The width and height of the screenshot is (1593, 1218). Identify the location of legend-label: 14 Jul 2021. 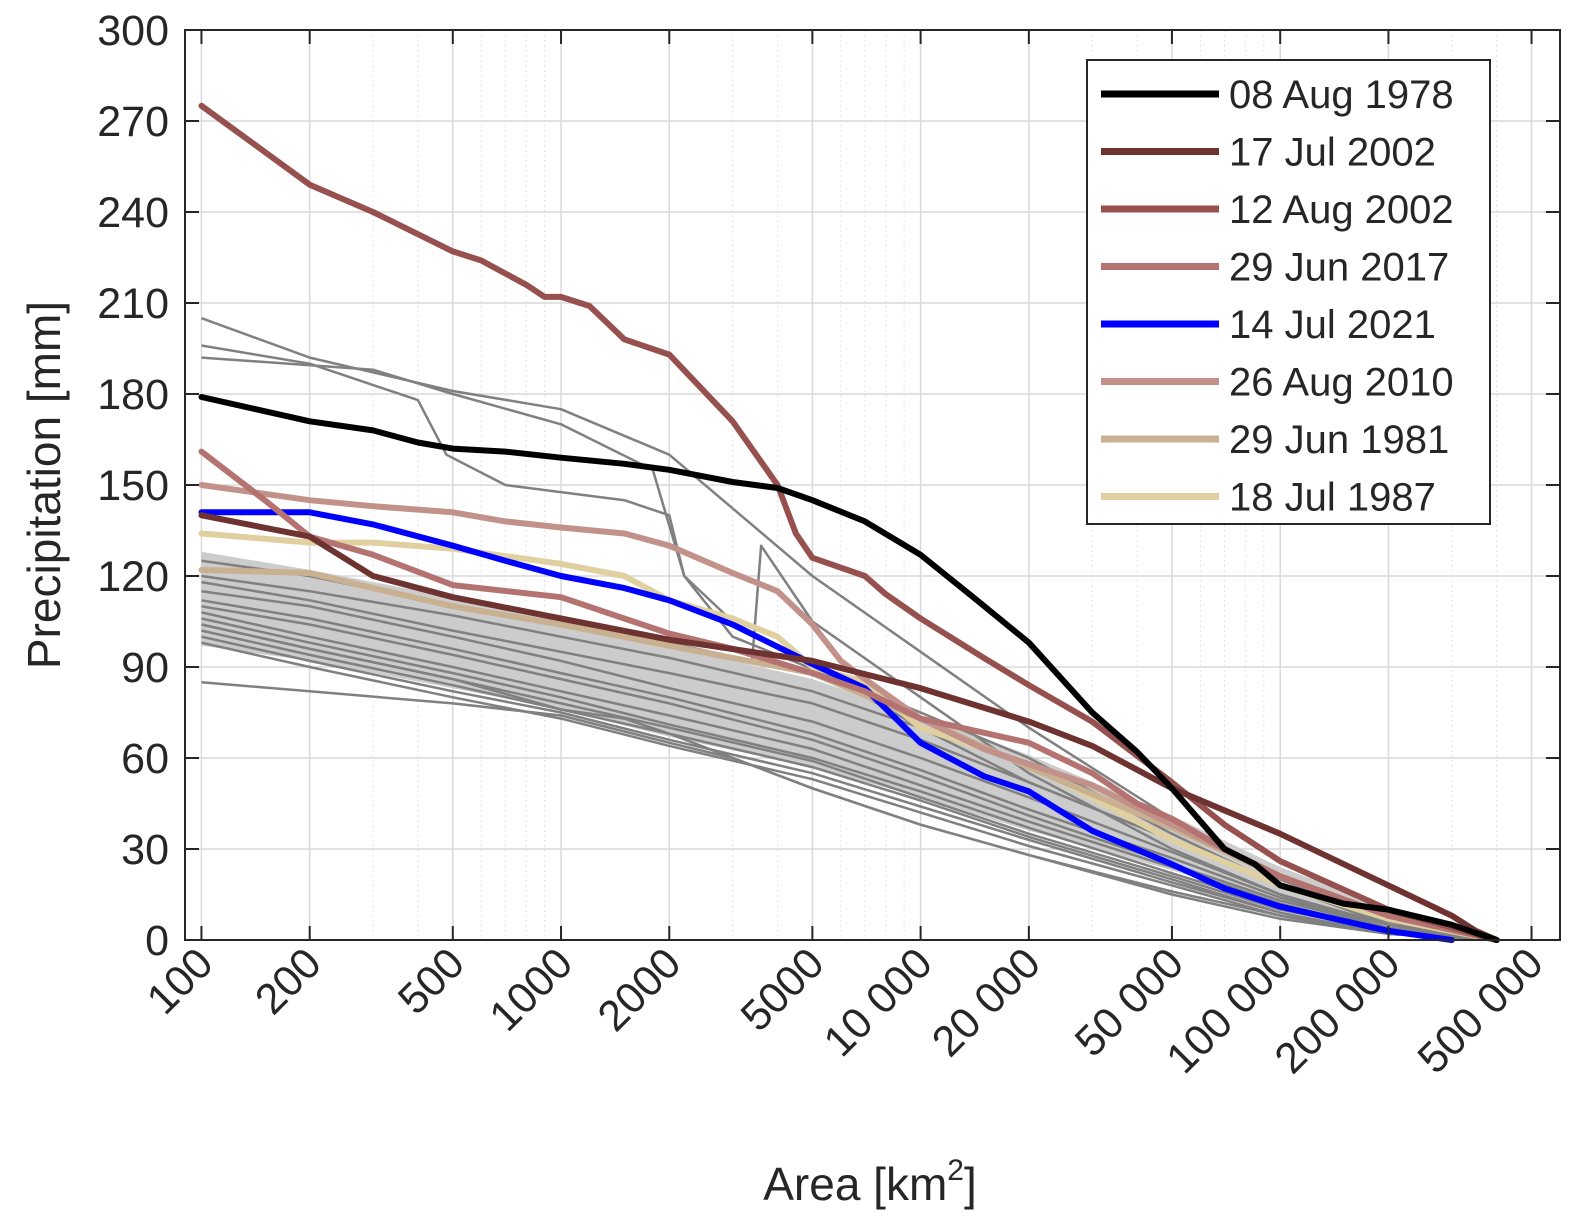
(1332, 325).